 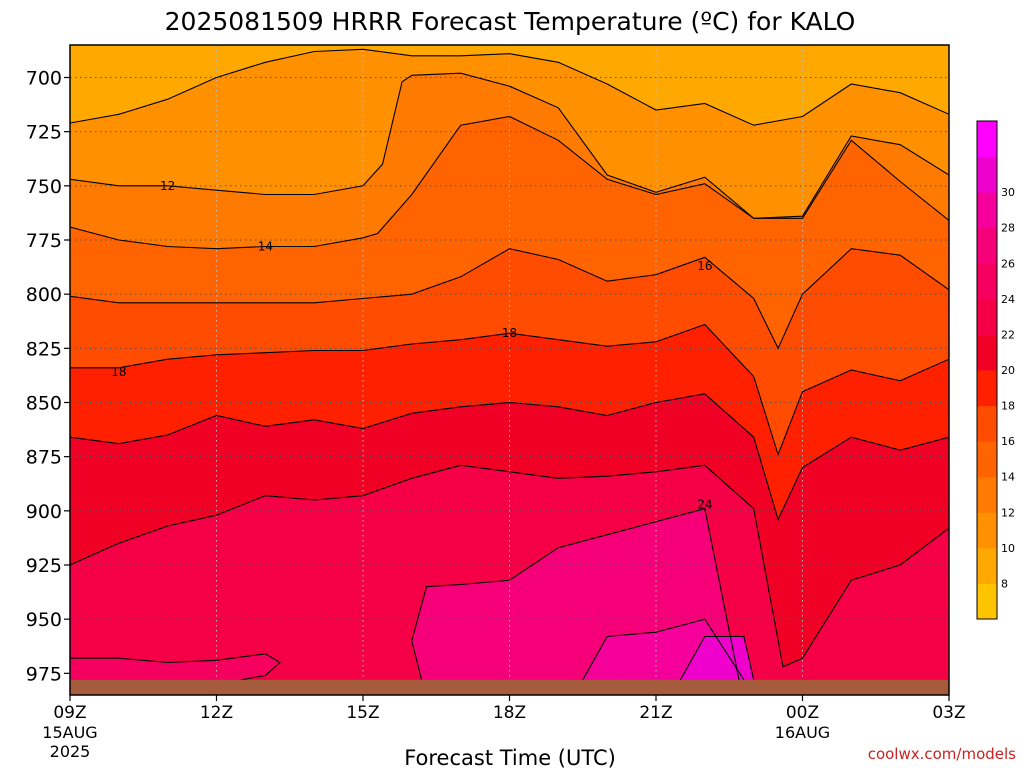 I want to click on x-tick-label-09Z: 09Z, so click(x=69, y=713).